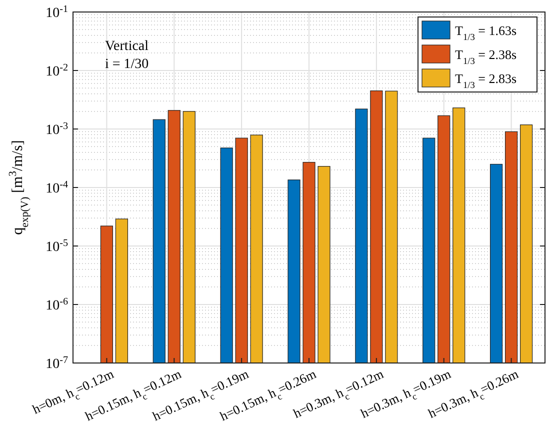 This screenshot has height=448, width=548. Describe the element at coordinates (486, 81) in the screenshot. I see `legend-label: T$_{1/3}$ = 2.83s` at that location.